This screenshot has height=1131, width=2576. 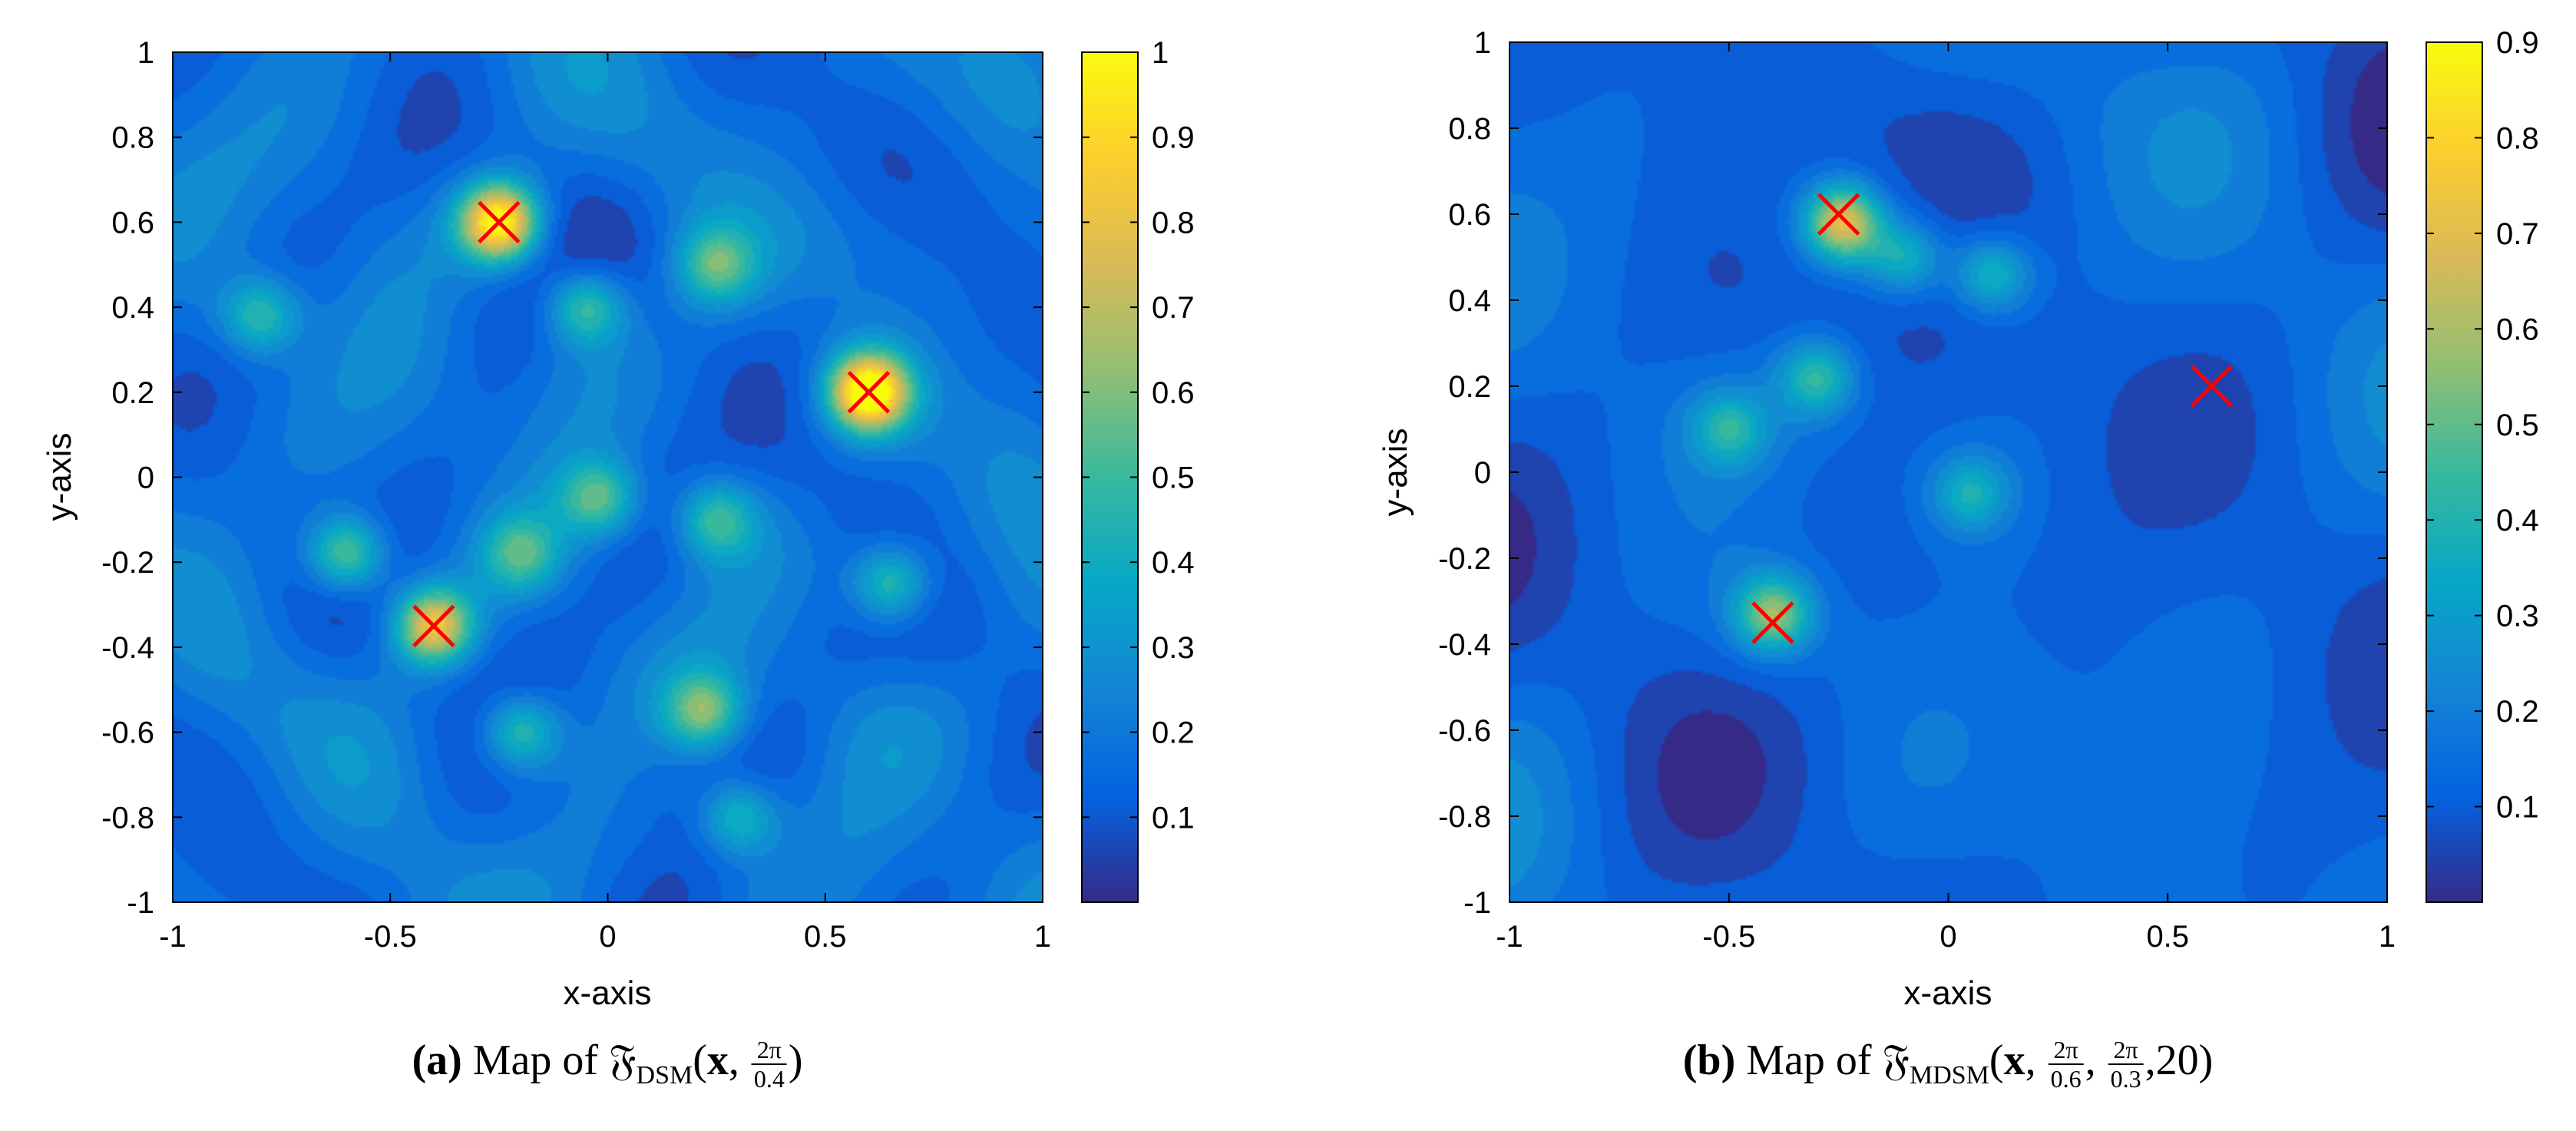 I want to click on caption-b-frac2-num: 2π, so click(x=2126, y=1051).